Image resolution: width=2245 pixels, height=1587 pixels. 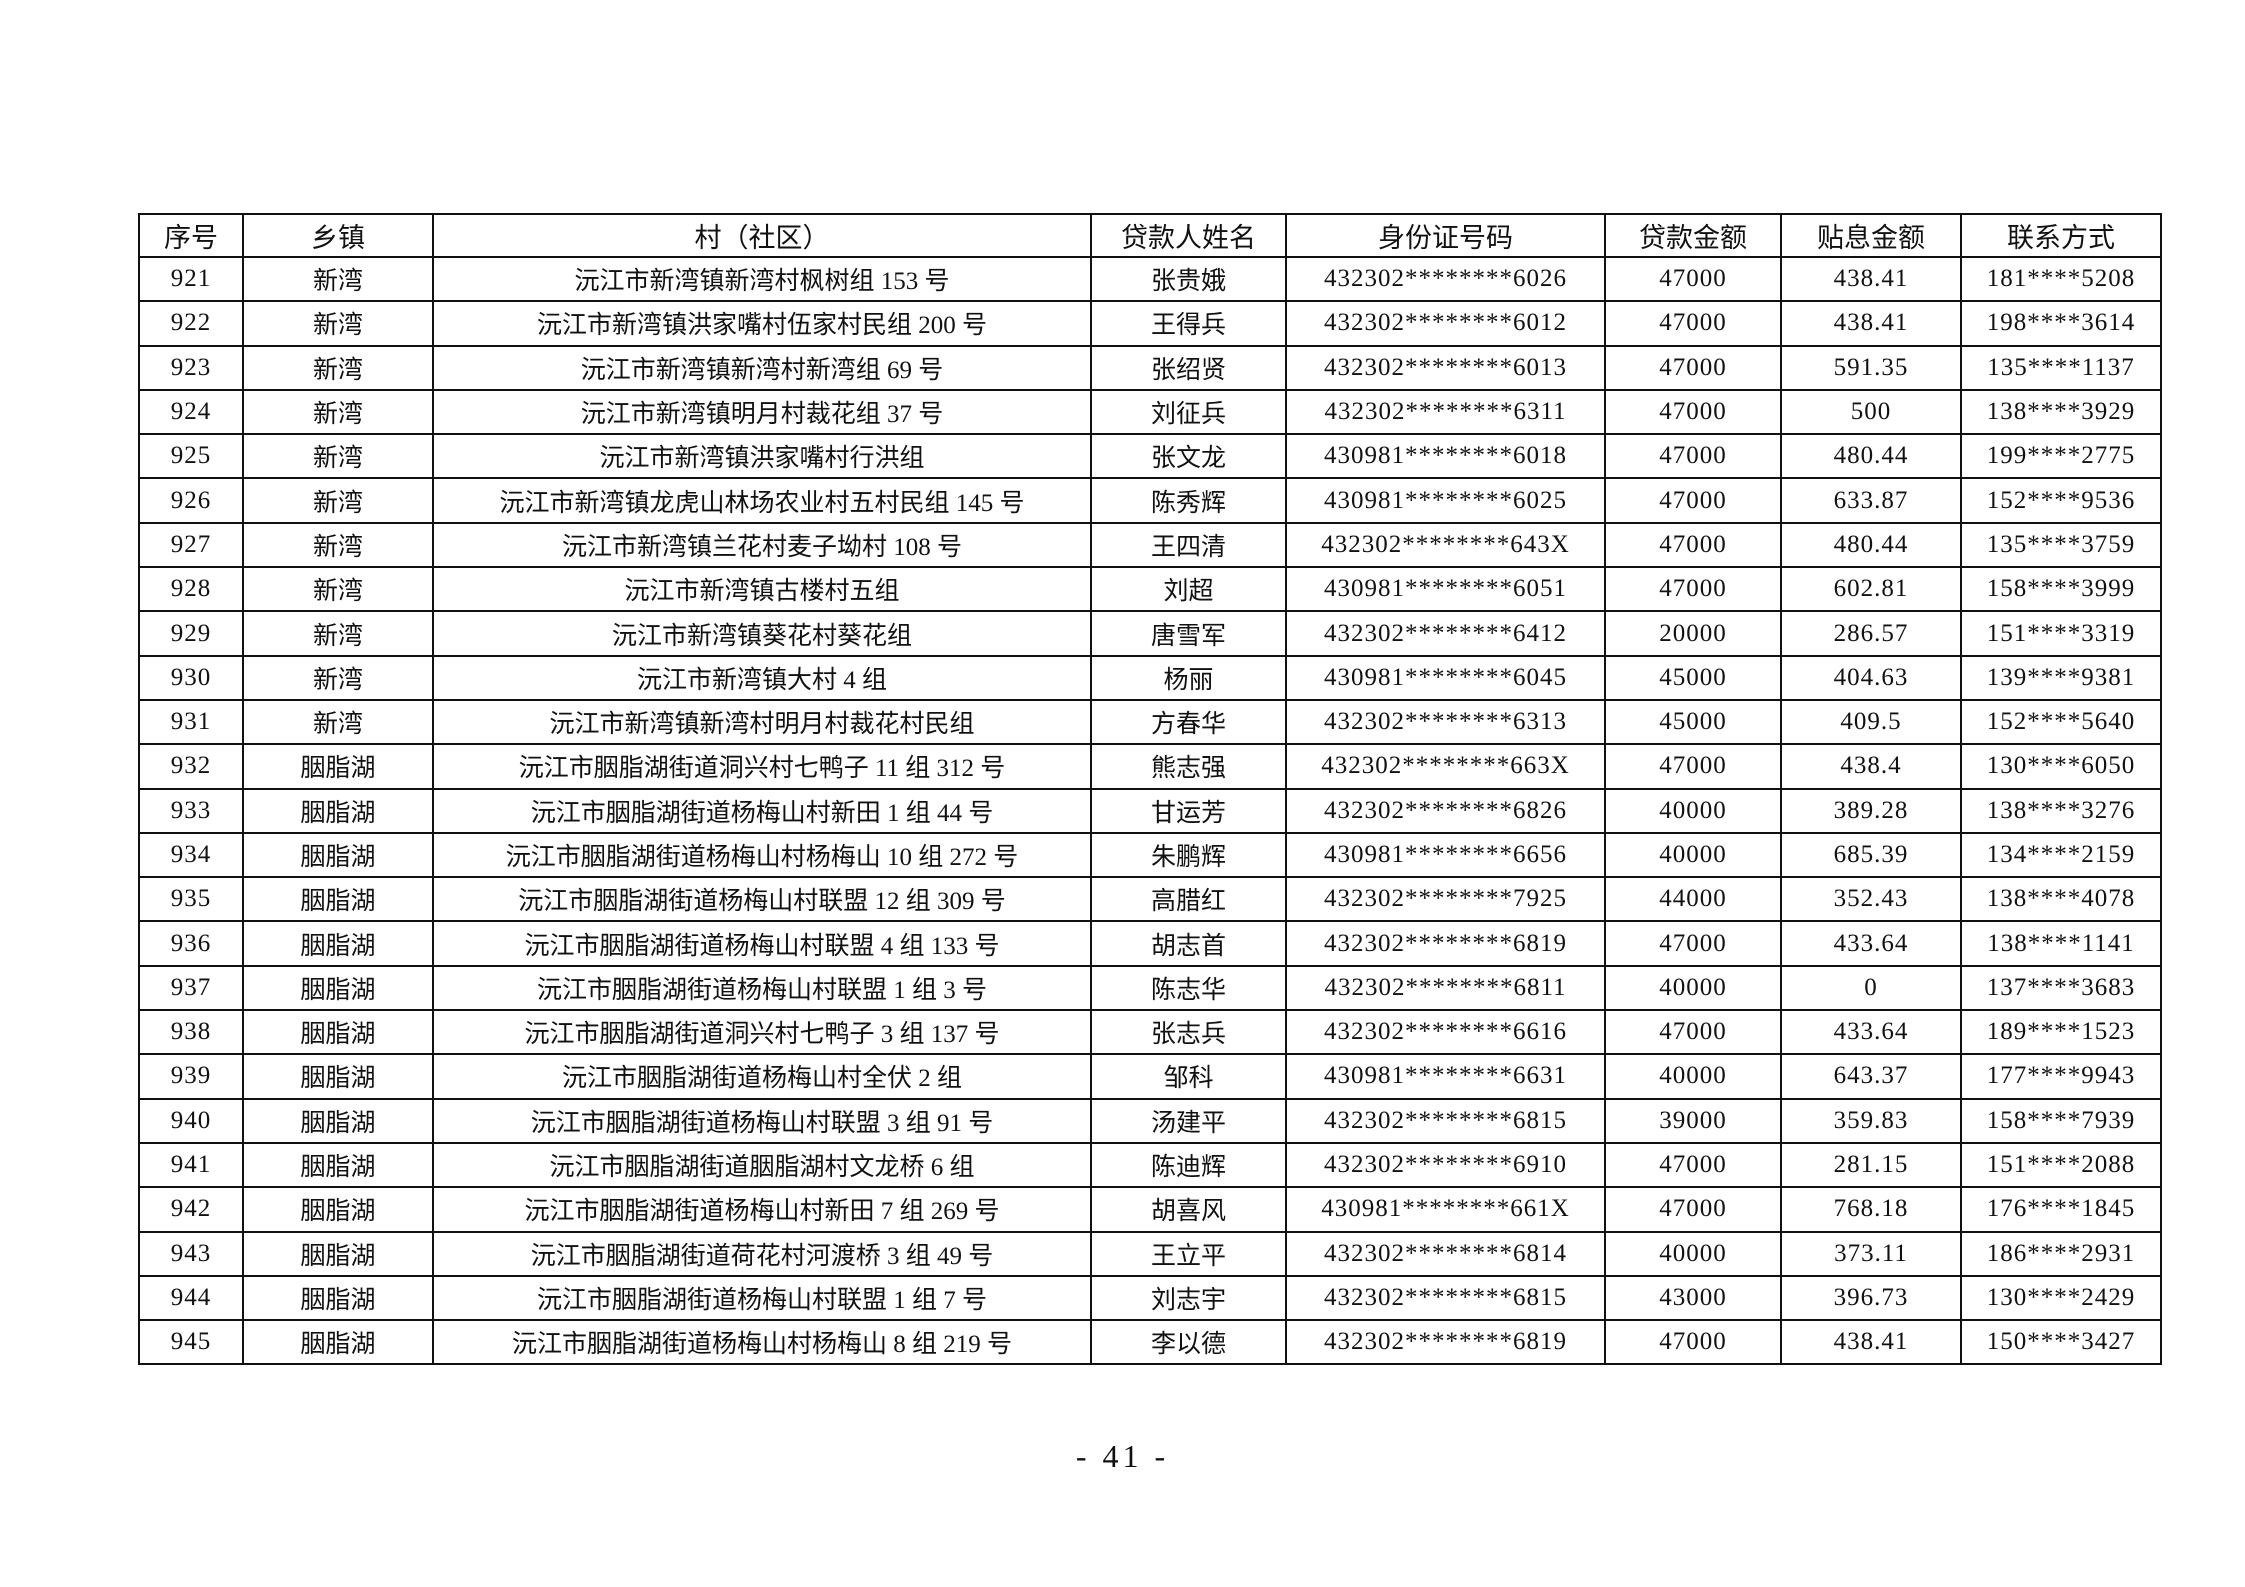 What do you see at coordinates (191, 943) in the screenshot?
I see `index-cell: 936` at bounding box center [191, 943].